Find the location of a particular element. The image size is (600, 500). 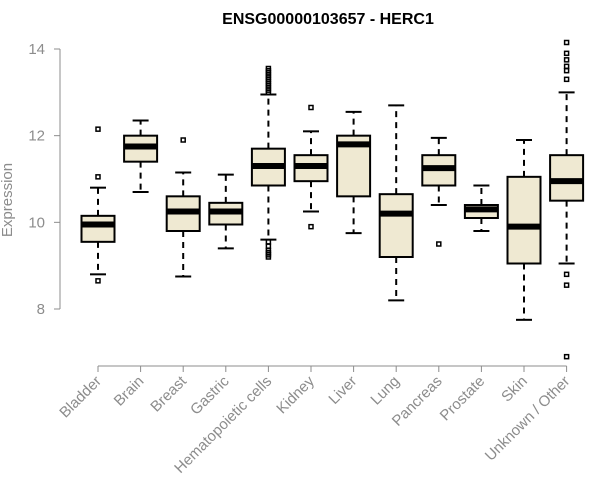

x-tick-label: Kidney is located at coordinates (295, 394).